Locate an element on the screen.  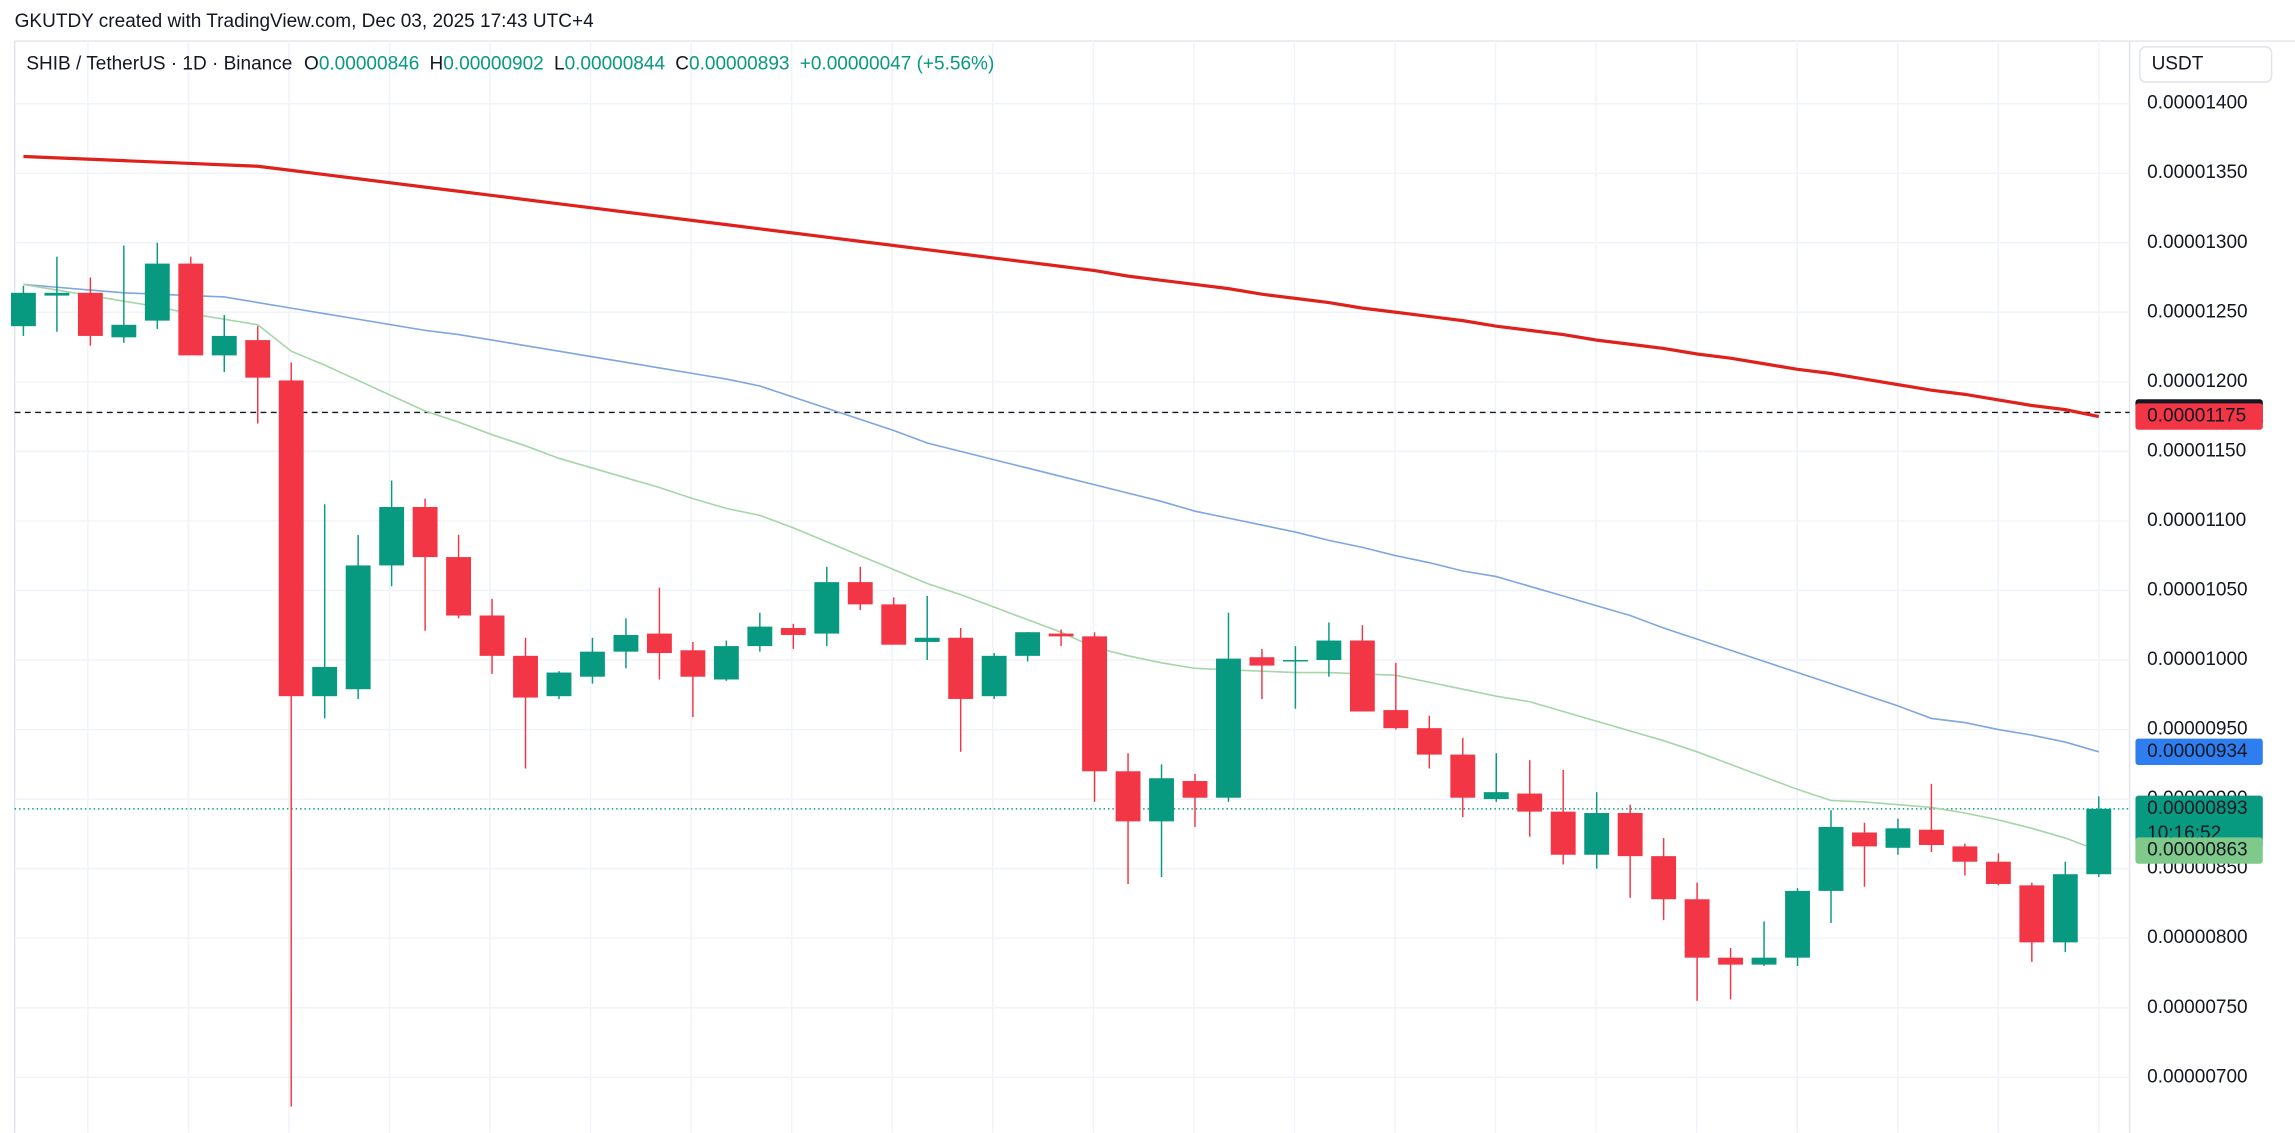
ohlc-value: 0.00000844 is located at coordinates (615, 64).